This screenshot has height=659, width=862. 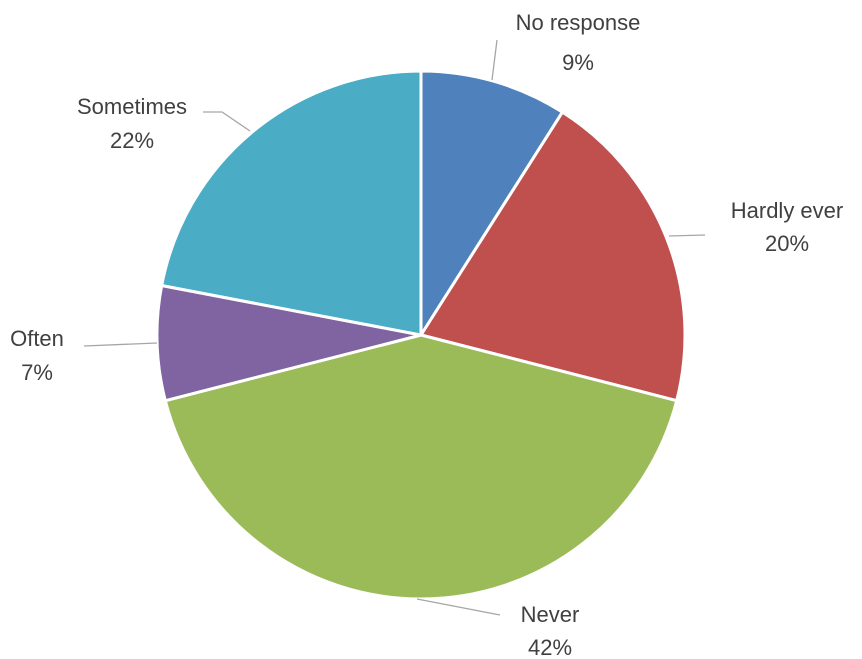 What do you see at coordinates (120, 344) in the screenshot?
I see `leader-line-often` at bounding box center [120, 344].